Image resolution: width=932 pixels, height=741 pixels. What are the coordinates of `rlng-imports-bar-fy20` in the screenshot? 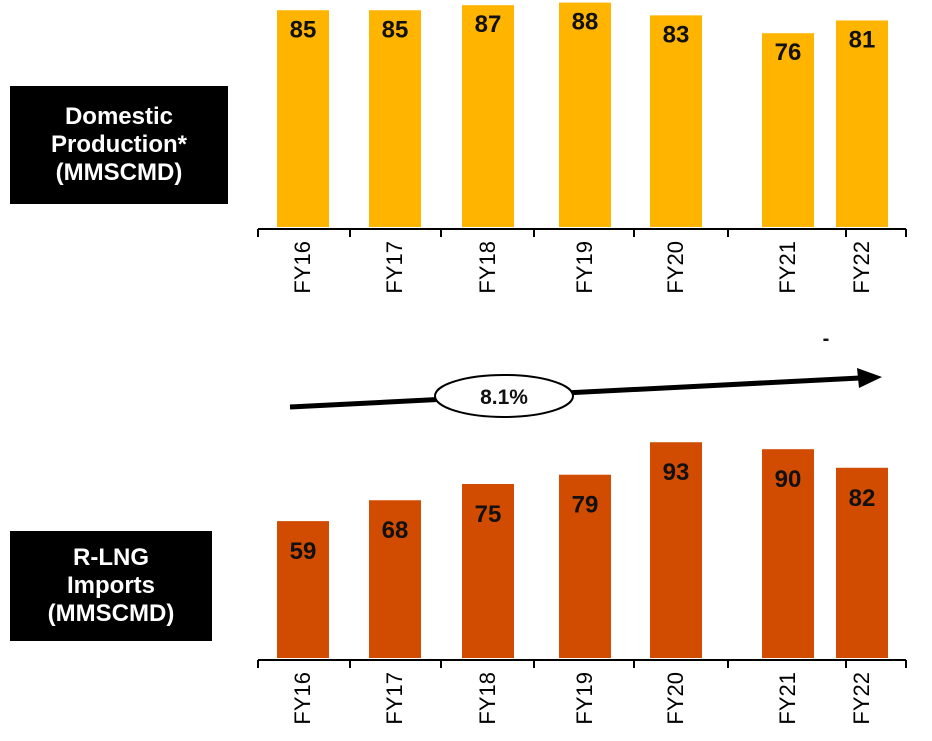 It's located at (676, 550).